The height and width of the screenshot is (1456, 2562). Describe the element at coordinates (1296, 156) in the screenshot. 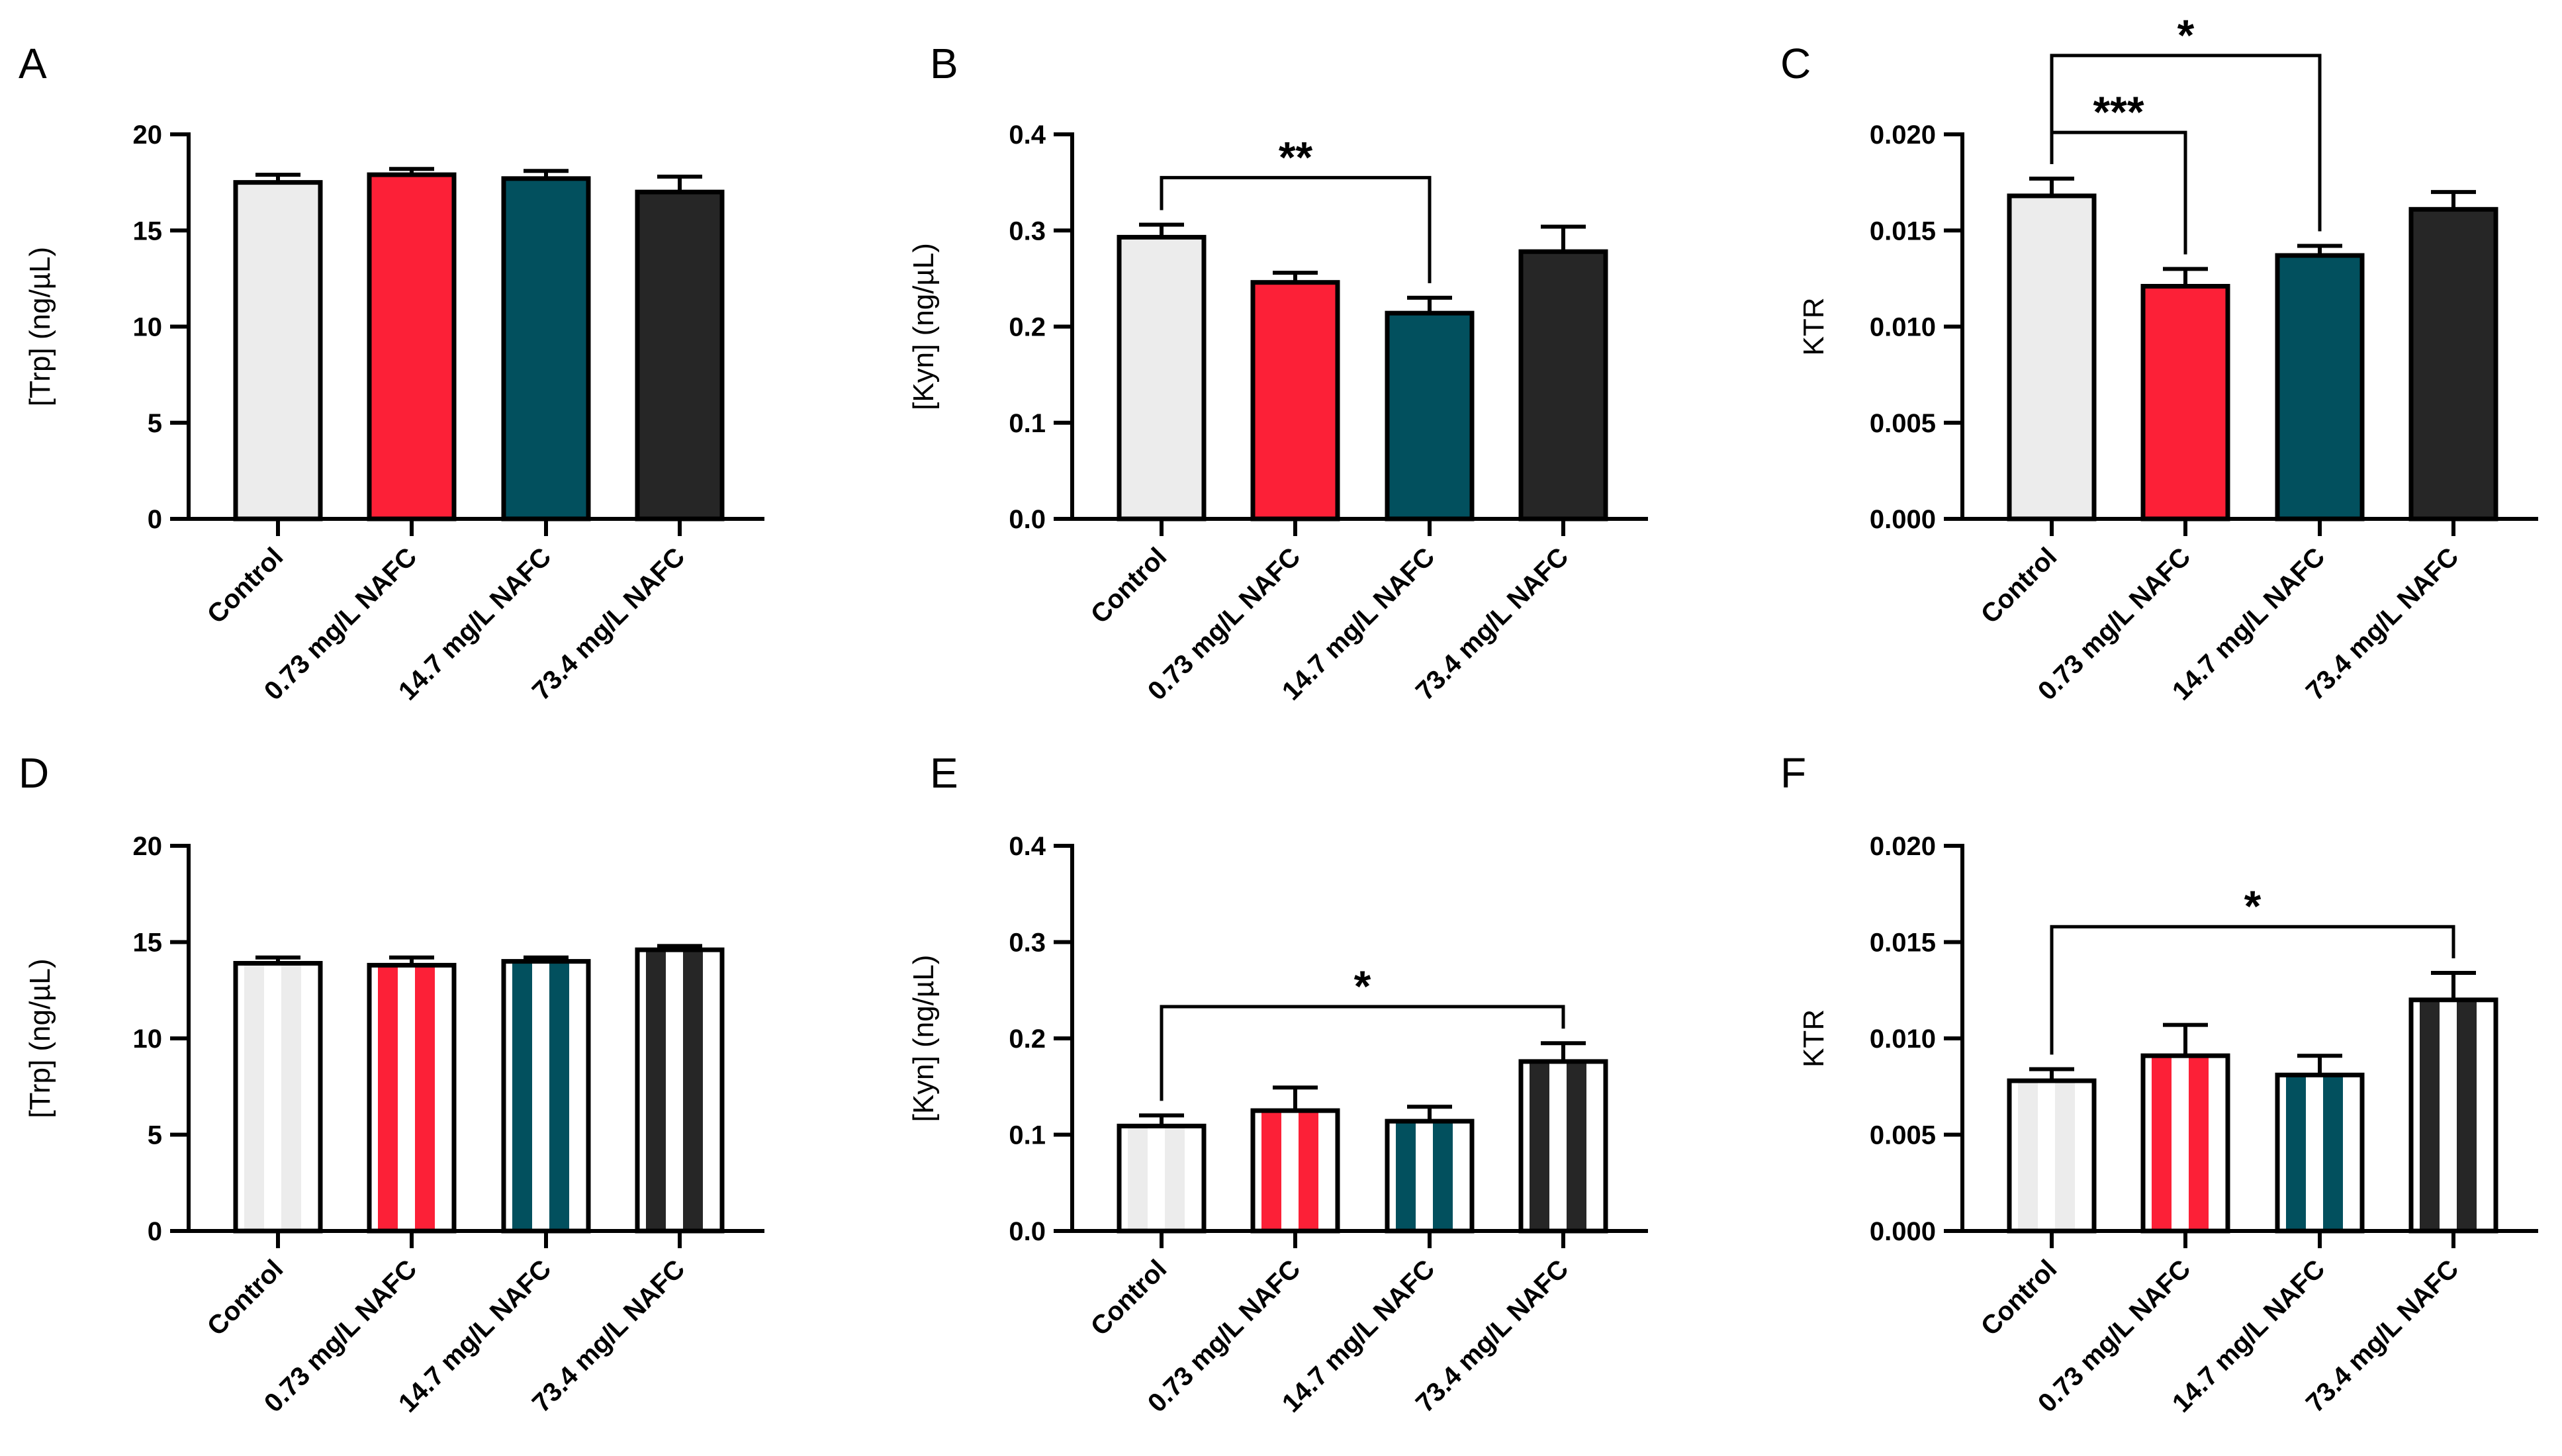

I see `significance-label: **` at that location.